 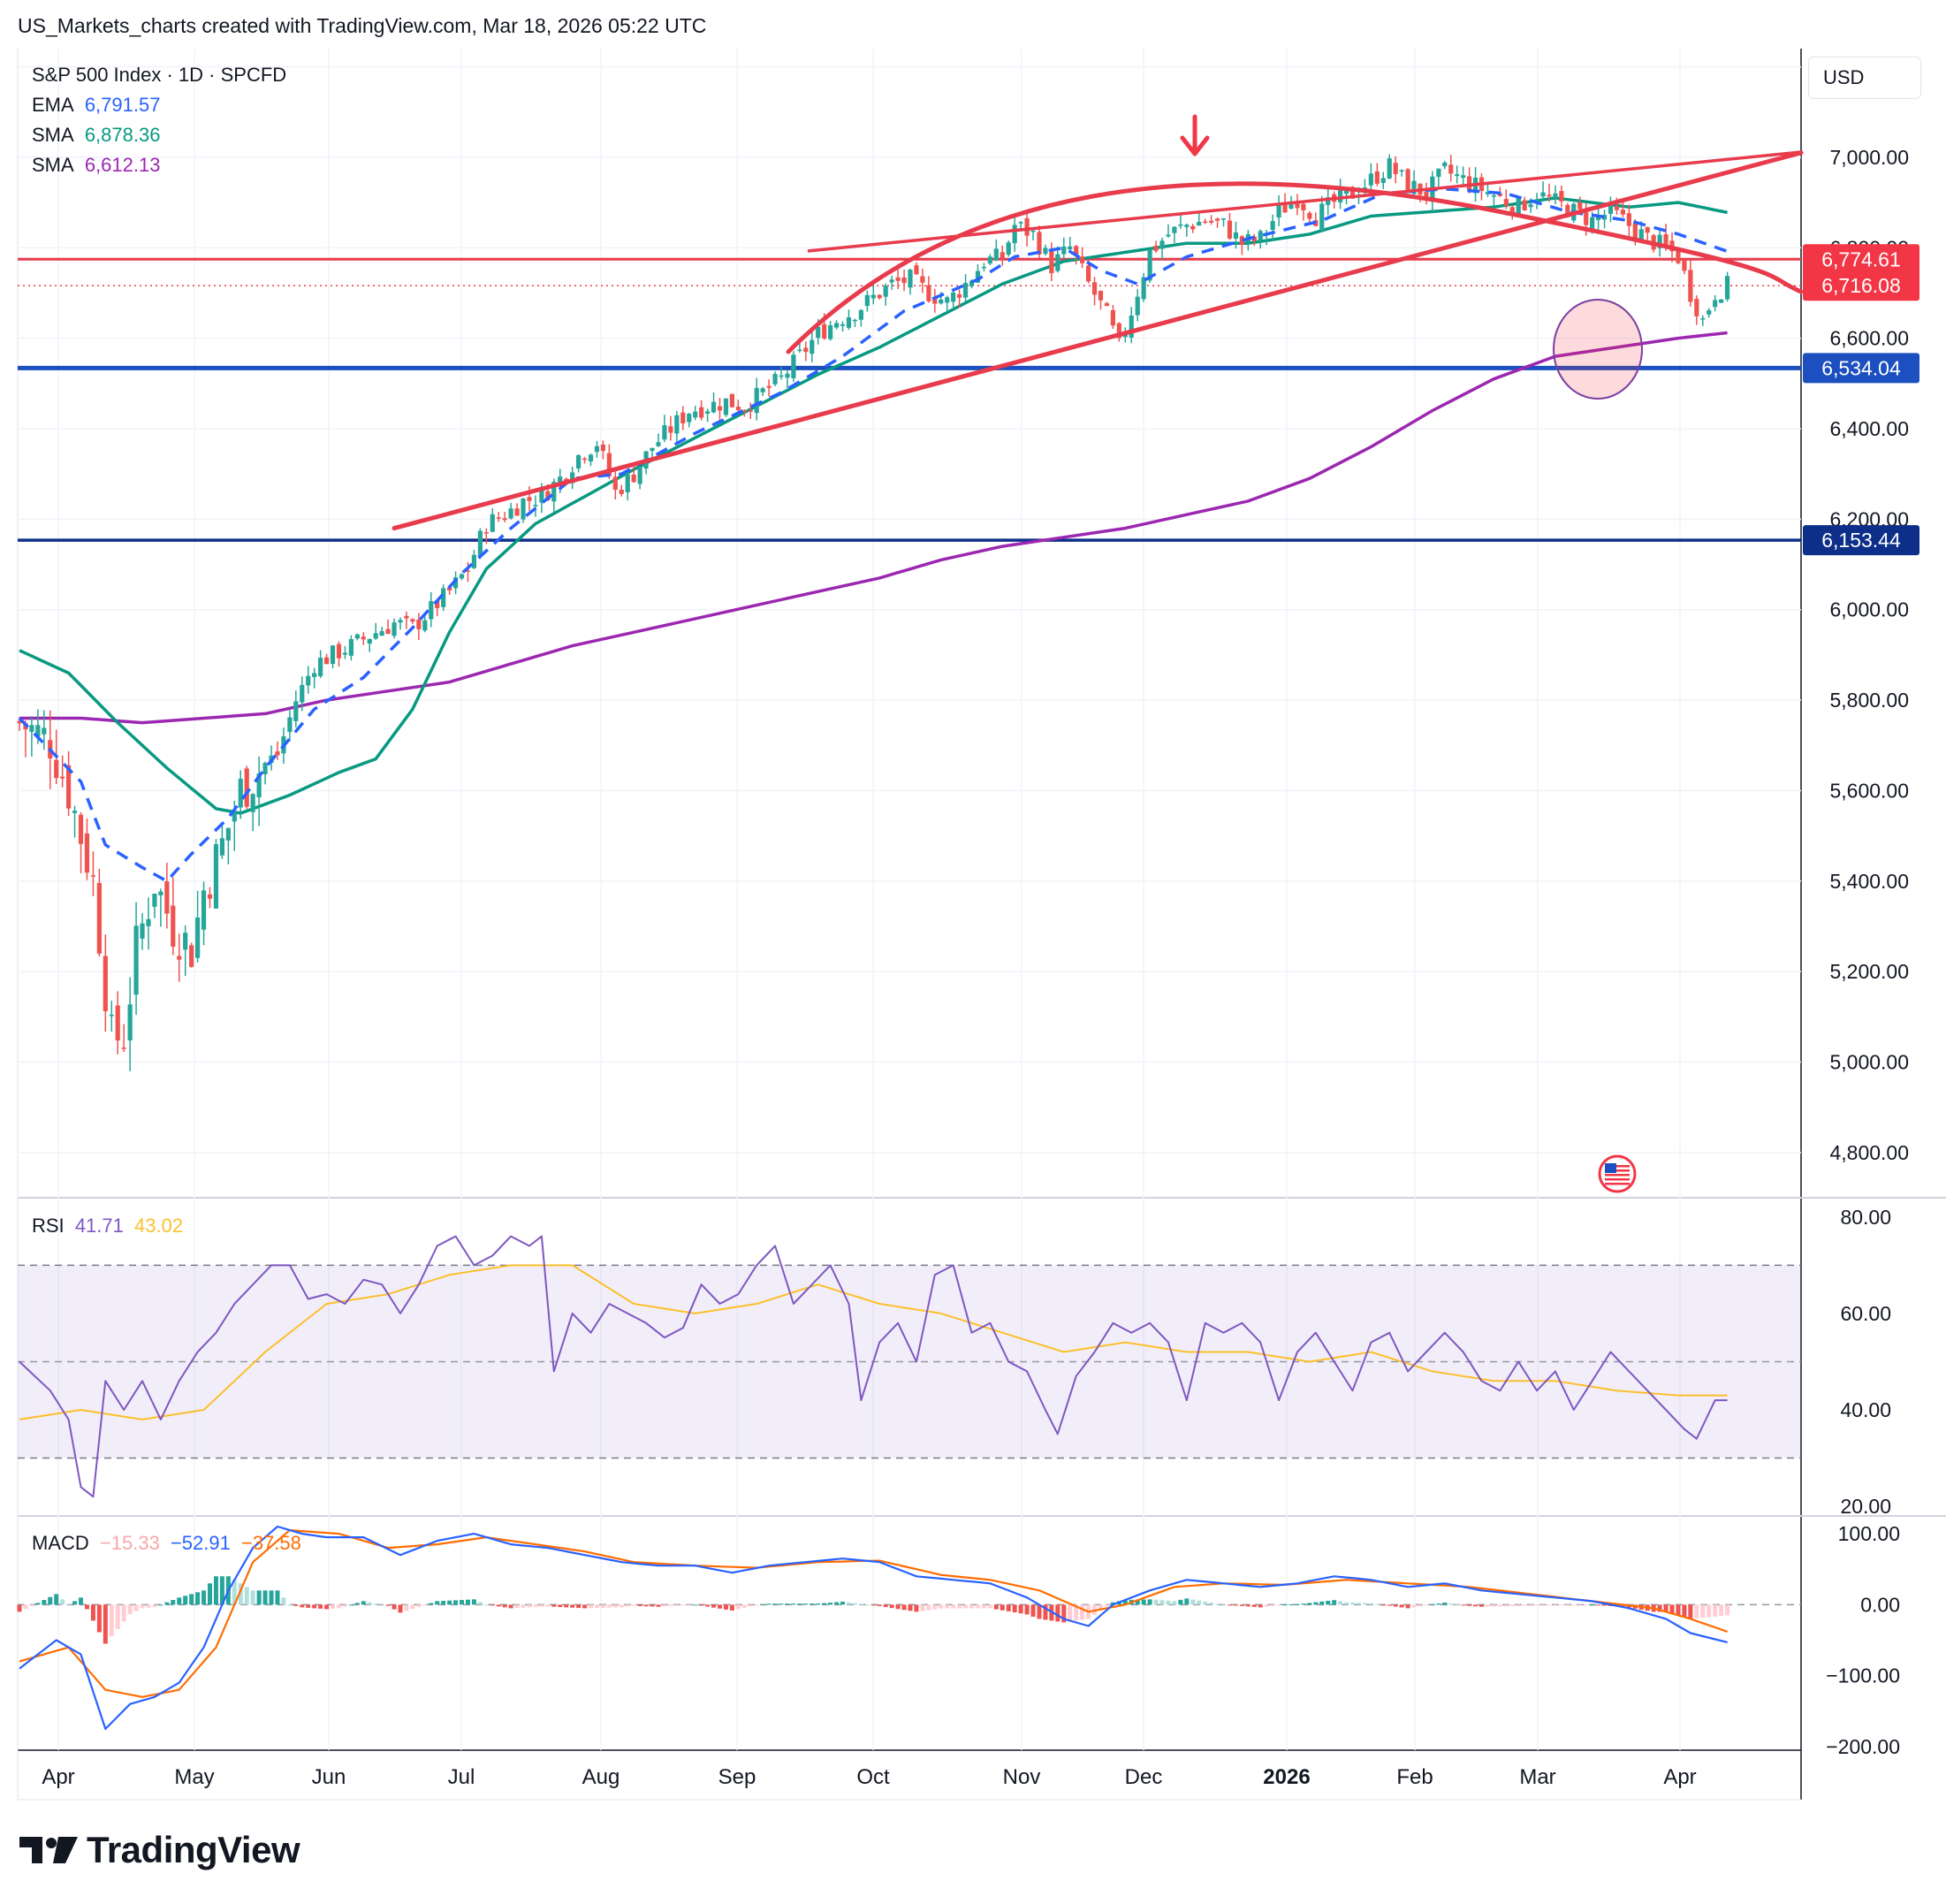 I want to click on currency-selector: USD, so click(x=1864, y=78).